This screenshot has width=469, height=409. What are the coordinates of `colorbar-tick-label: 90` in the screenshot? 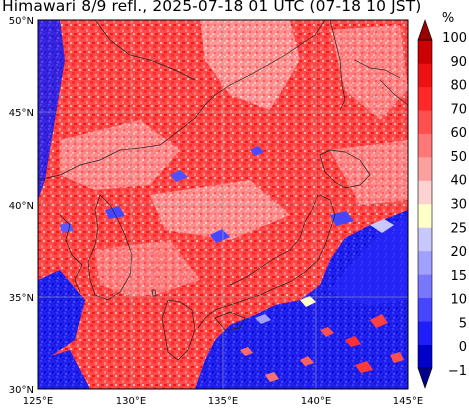 It's located at (458, 62).